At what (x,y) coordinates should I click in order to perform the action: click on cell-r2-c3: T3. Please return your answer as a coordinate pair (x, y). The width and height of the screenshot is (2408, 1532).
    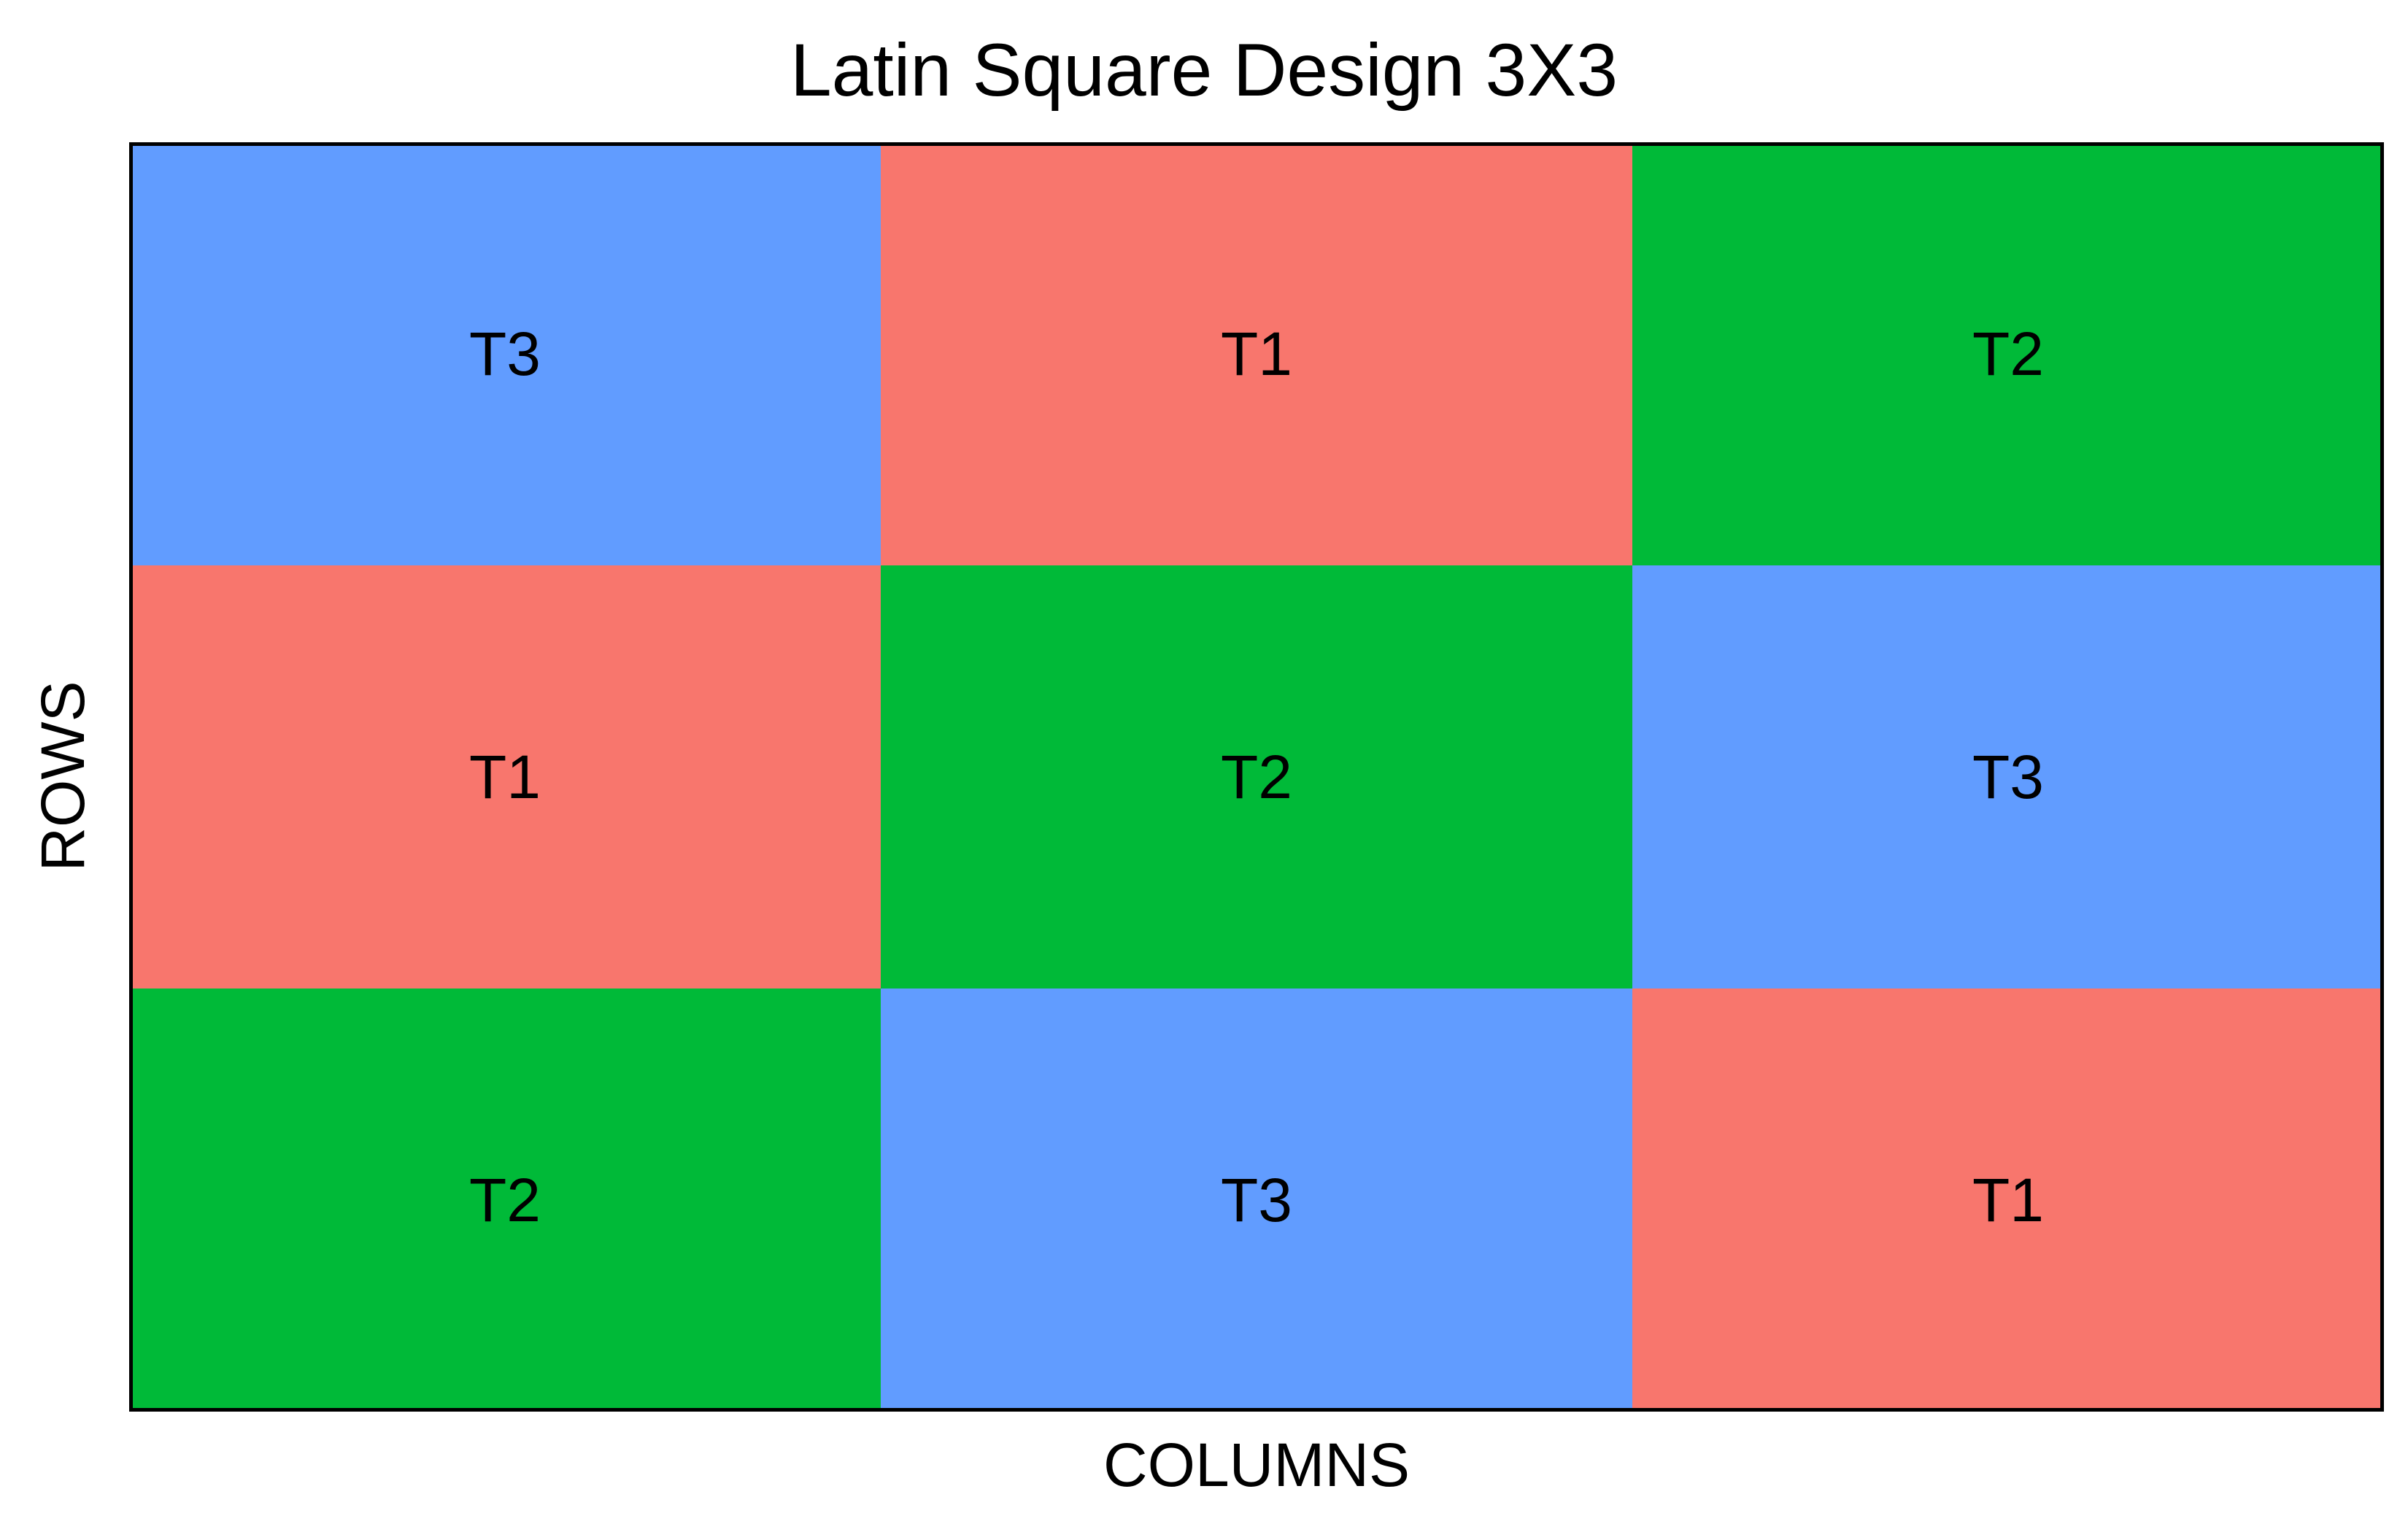
    Looking at the image, I should click on (2008, 777).